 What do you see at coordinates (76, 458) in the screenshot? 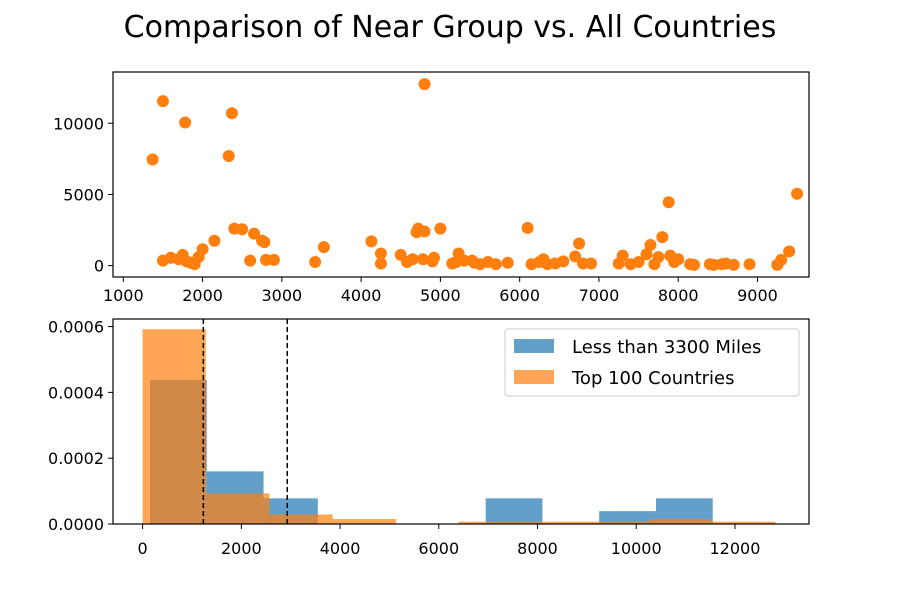
I see `histogram-y-tick-label: 0.0002` at bounding box center [76, 458].